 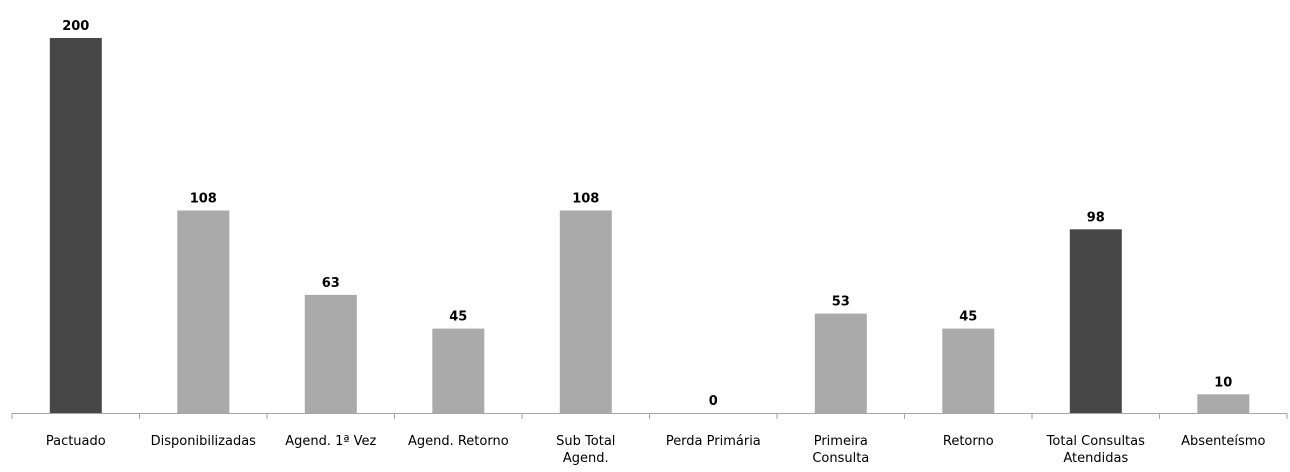 What do you see at coordinates (713, 401) in the screenshot?
I see `value-label-5: 0` at bounding box center [713, 401].